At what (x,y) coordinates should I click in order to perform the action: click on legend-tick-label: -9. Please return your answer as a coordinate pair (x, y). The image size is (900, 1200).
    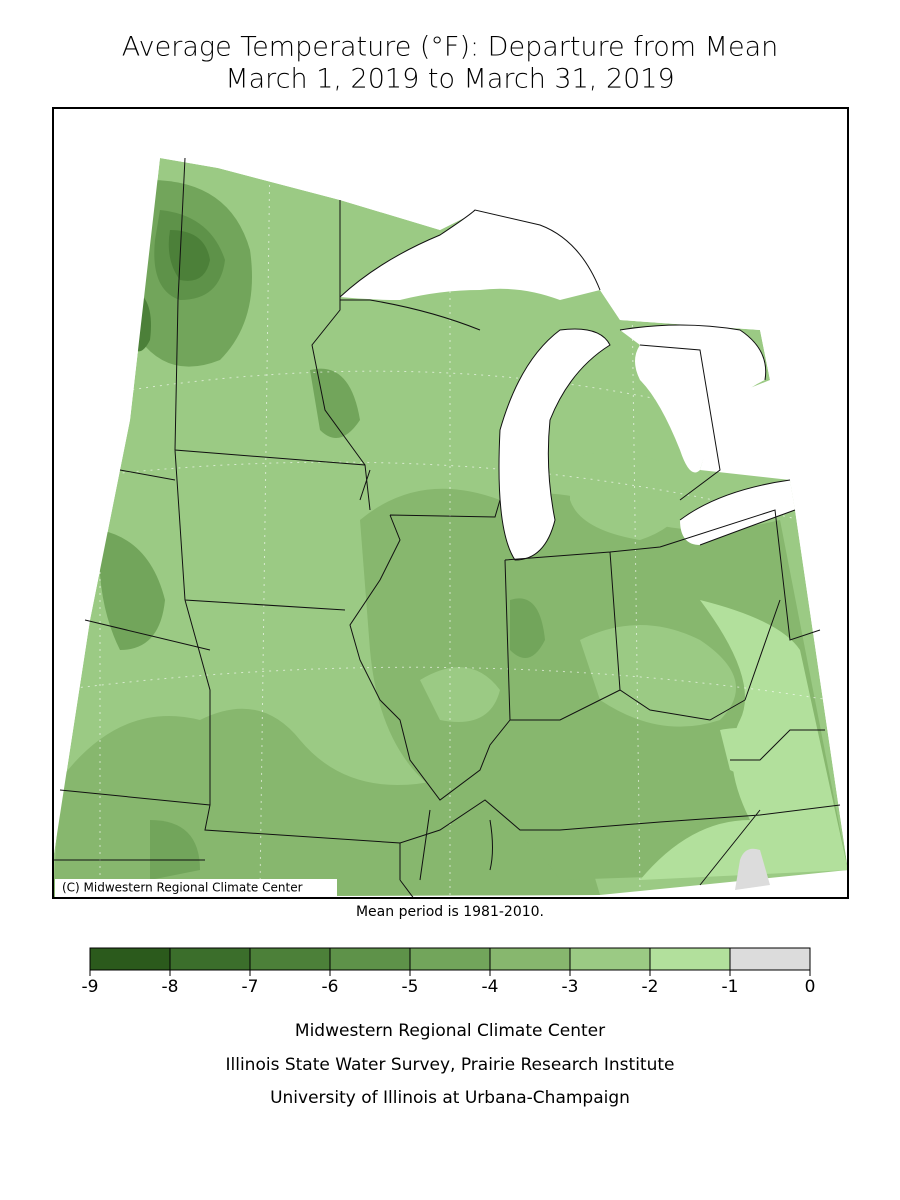
    Looking at the image, I should click on (90, 987).